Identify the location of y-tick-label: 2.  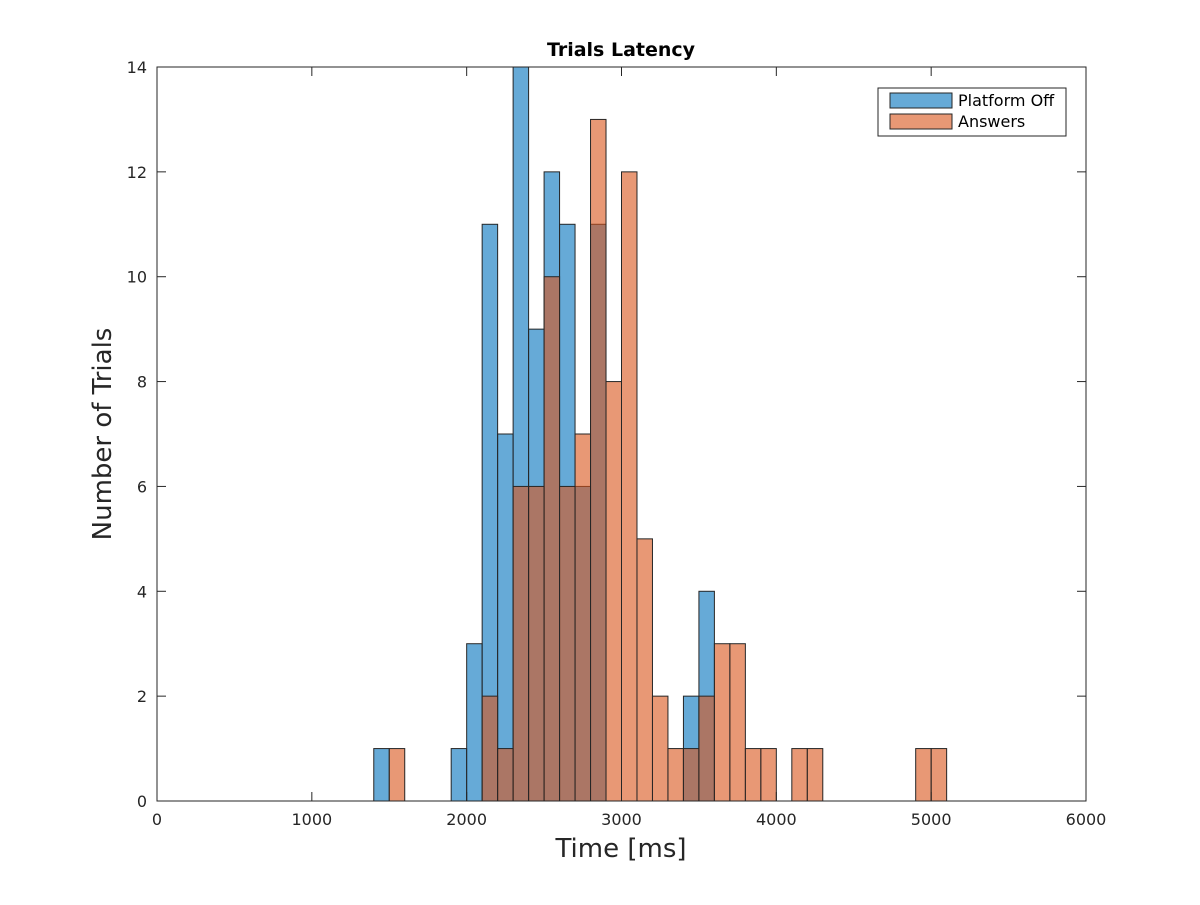
(142, 696).